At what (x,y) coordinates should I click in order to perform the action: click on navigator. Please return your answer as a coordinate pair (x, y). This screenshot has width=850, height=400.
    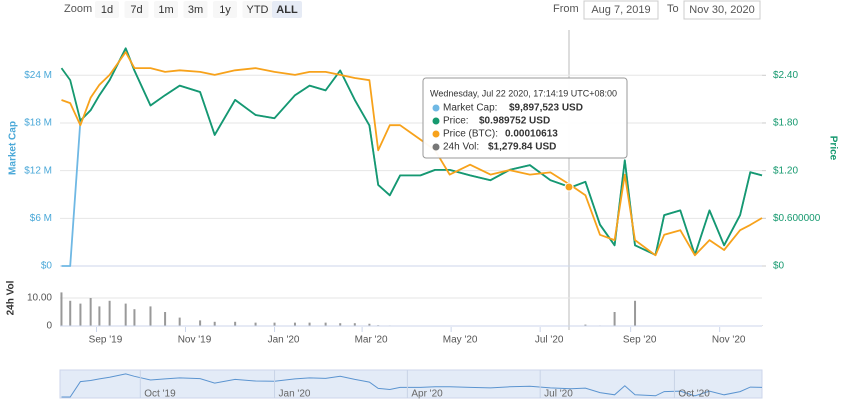
    Looking at the image, I should click on (411, 384).